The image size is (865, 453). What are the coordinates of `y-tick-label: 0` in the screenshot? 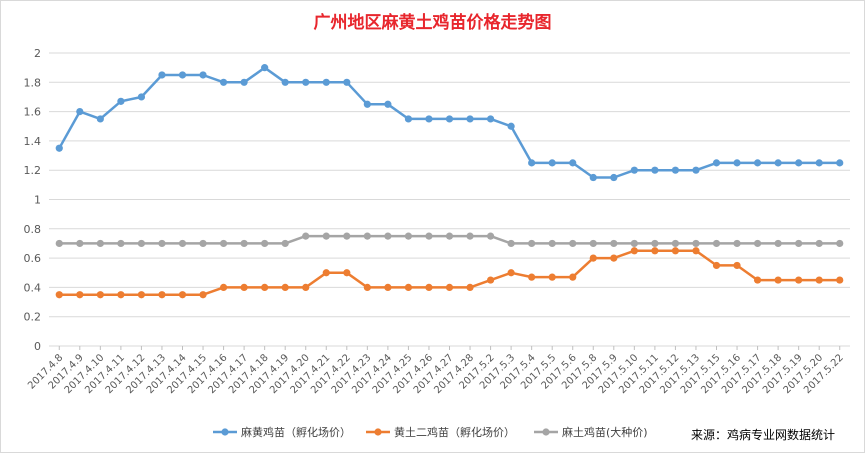 It's located at (37, 346).